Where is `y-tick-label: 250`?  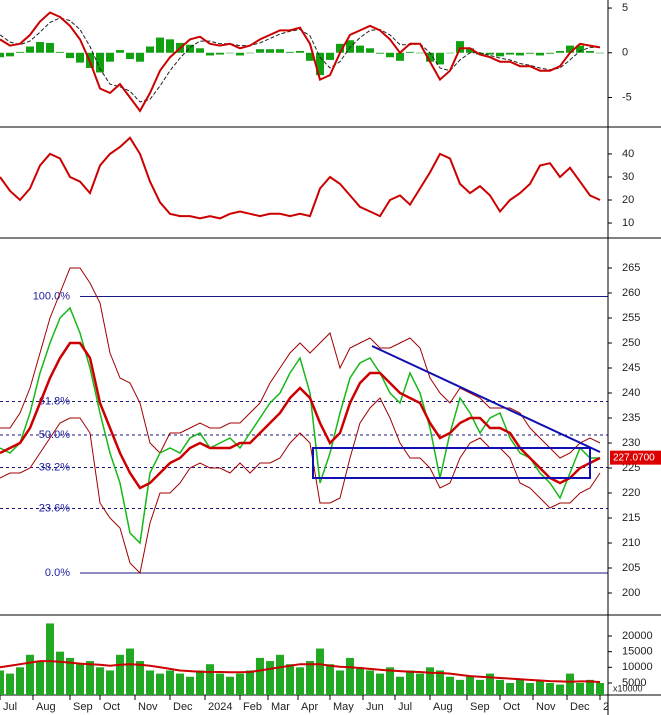 y-tick-label: 250 is located at coordinates (631, 343).